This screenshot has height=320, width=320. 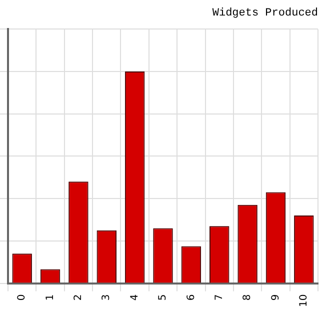 I want to click on x-tick-label: 9, so click(x=276, y=297).